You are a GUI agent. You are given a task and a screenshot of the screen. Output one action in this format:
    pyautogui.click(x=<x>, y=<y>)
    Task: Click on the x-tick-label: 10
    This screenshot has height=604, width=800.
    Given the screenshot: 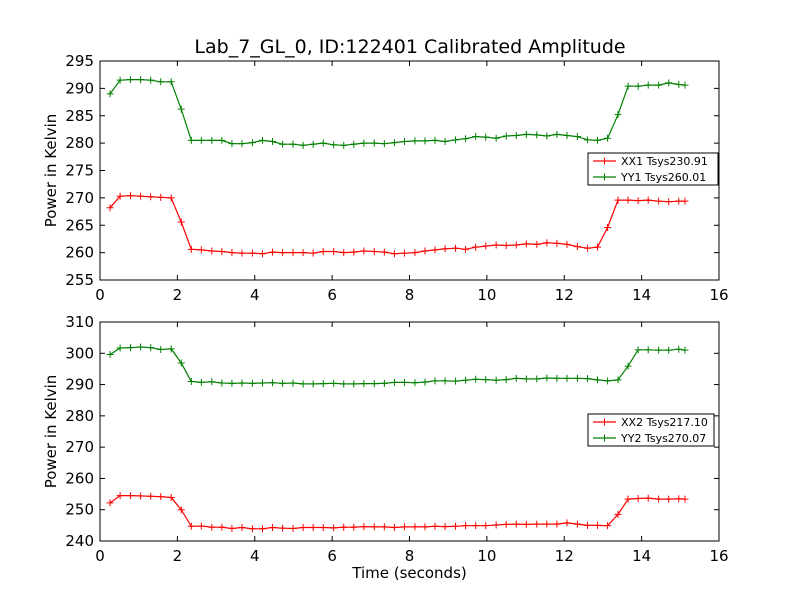 What is the action you would take?
    pyautogui.click(x=486, y=556)
    